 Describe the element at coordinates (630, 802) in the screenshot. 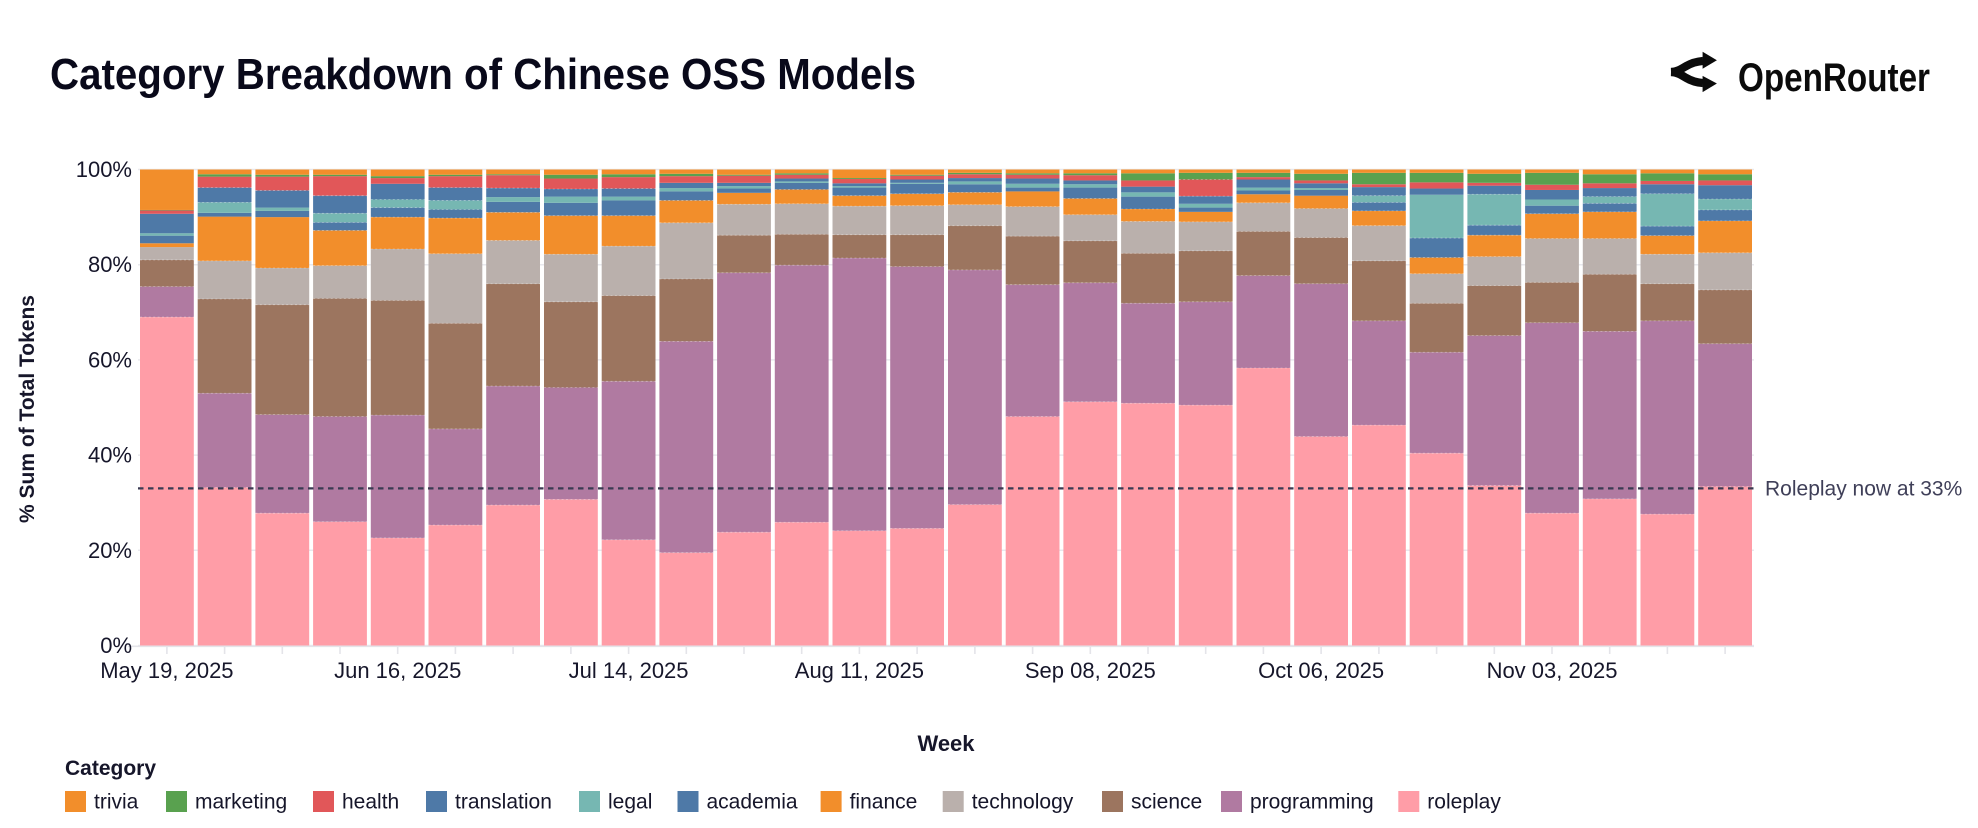

I see `svg-text: legal` at that location.